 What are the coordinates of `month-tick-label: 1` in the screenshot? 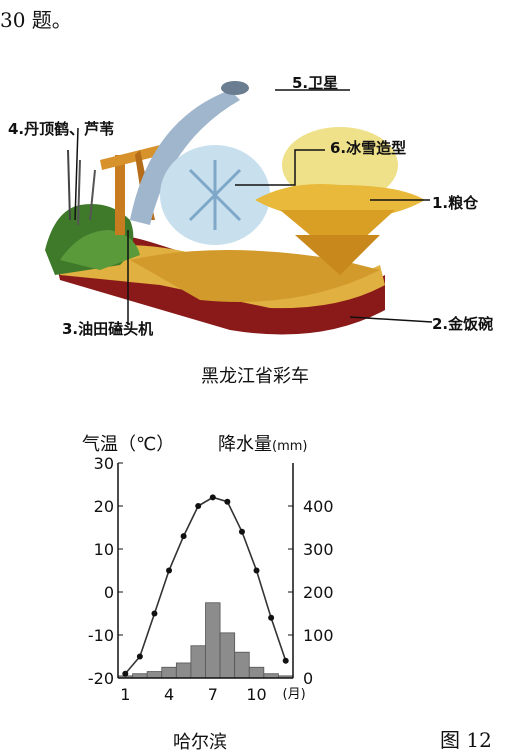 It's located at (125, 694).